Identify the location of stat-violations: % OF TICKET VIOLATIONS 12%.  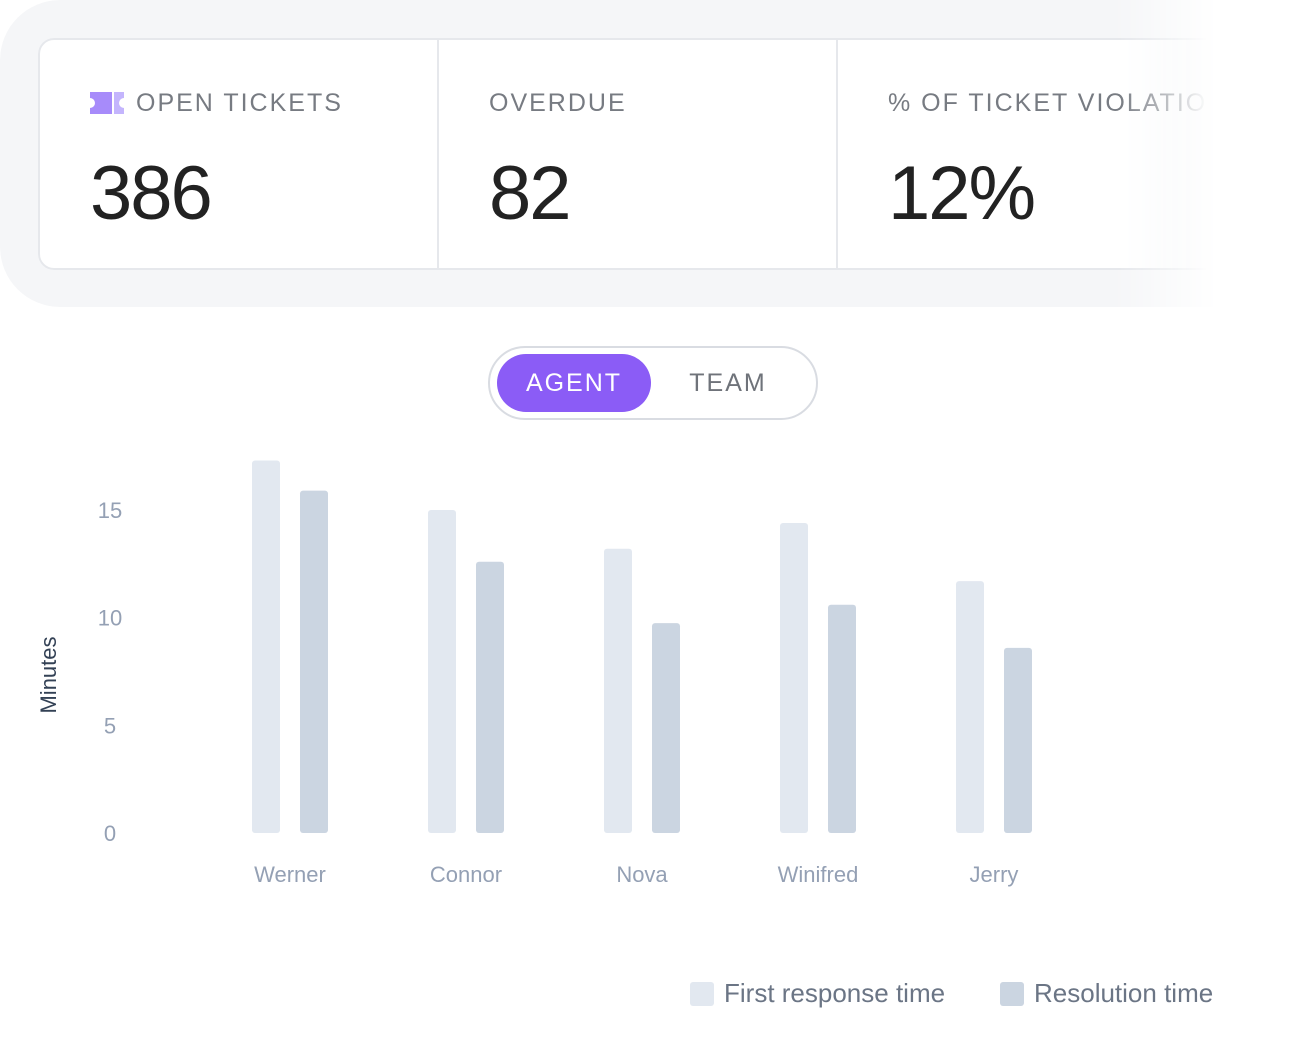
(1041, 154).